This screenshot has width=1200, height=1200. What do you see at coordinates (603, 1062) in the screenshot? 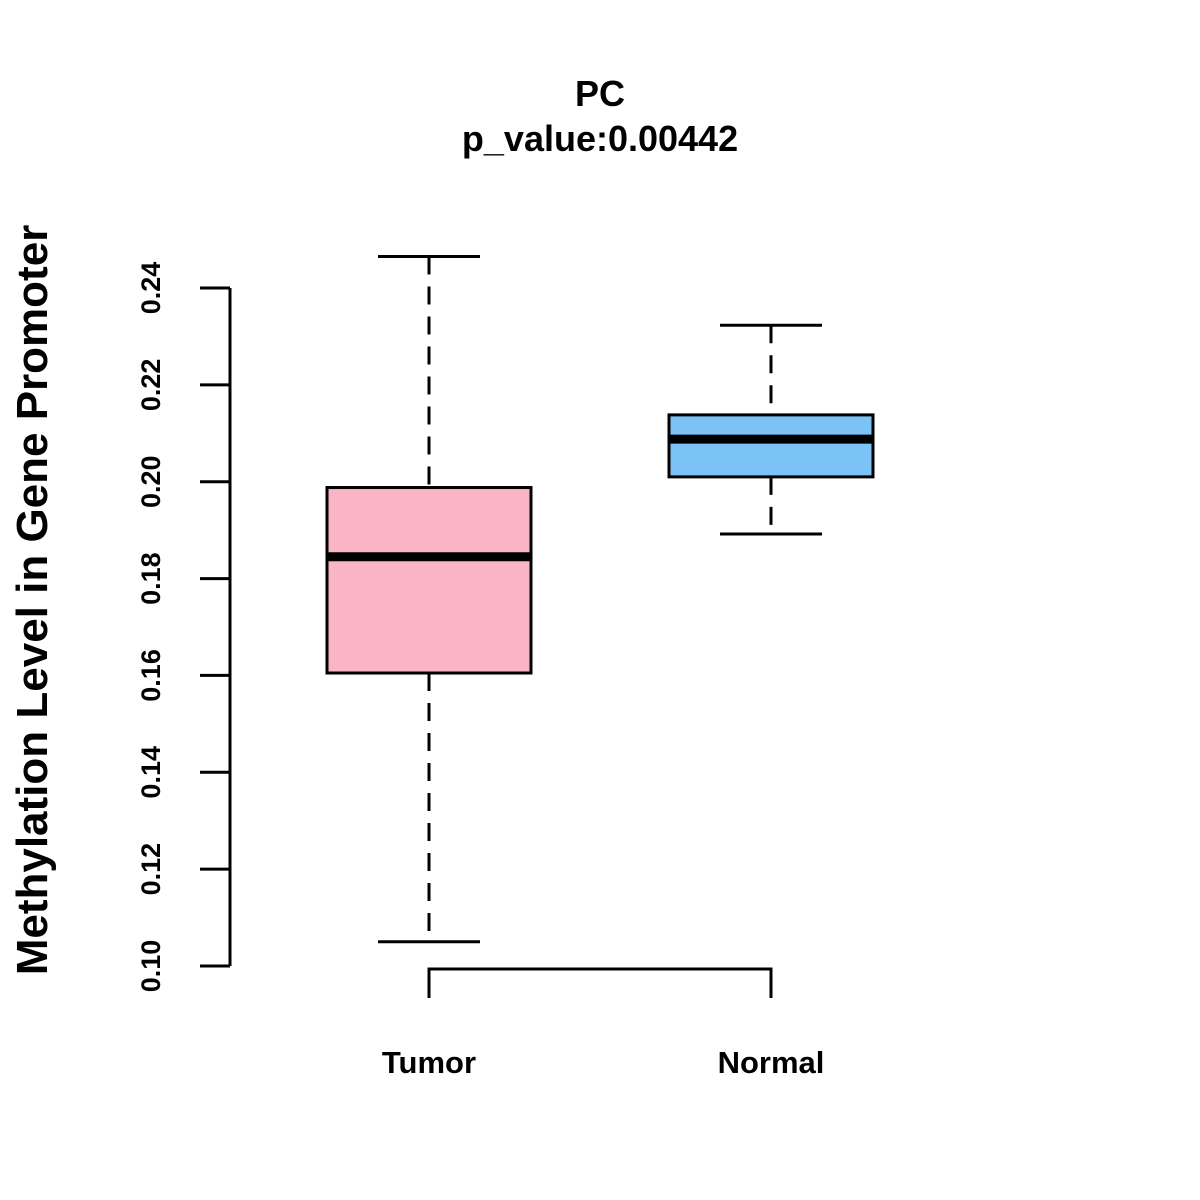
I see `x-axis-labels: Tumor Normal` at bounding box center [603, 1062].